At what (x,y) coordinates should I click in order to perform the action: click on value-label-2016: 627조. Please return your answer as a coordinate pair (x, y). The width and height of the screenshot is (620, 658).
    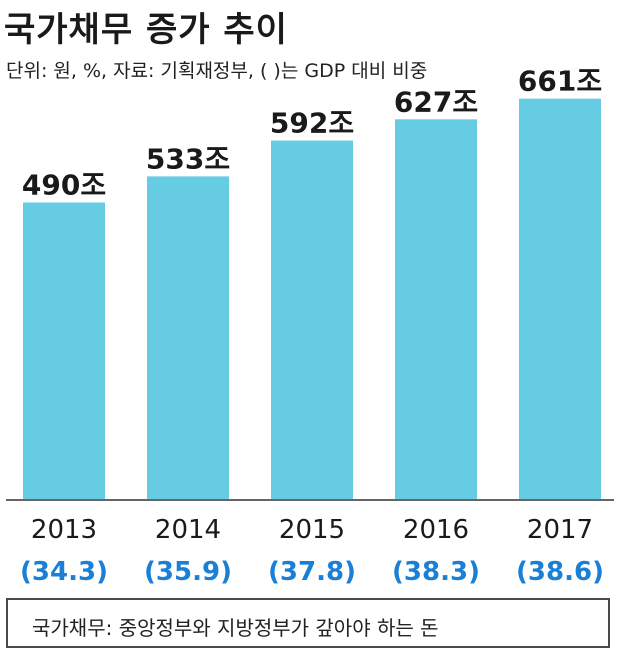
    Looking at the image, I should click on (436, 101).